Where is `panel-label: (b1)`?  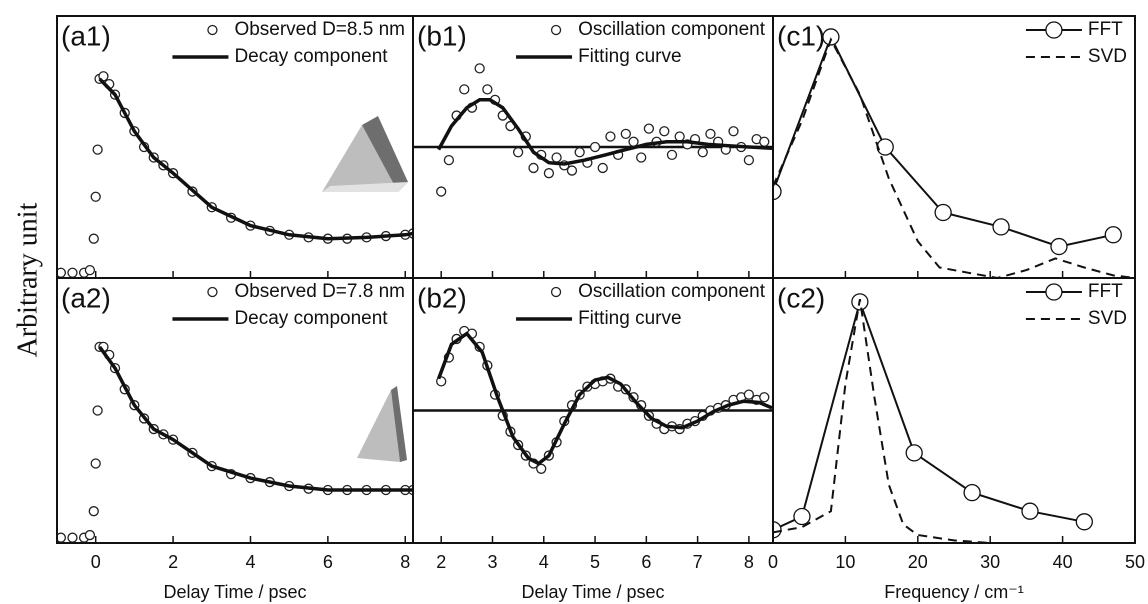
panel-label: (b1) is located at coordinates (442, 35).